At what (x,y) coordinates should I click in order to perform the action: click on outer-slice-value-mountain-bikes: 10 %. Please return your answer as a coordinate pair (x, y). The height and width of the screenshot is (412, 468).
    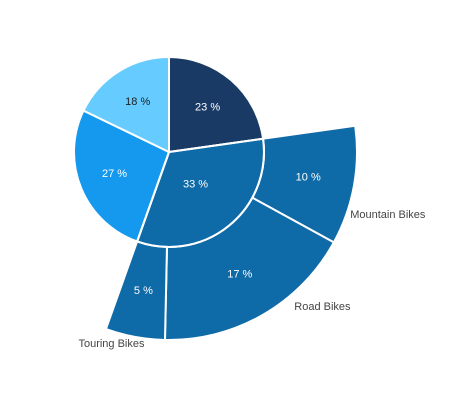
    Looking at the image, I should click on (308, 177).